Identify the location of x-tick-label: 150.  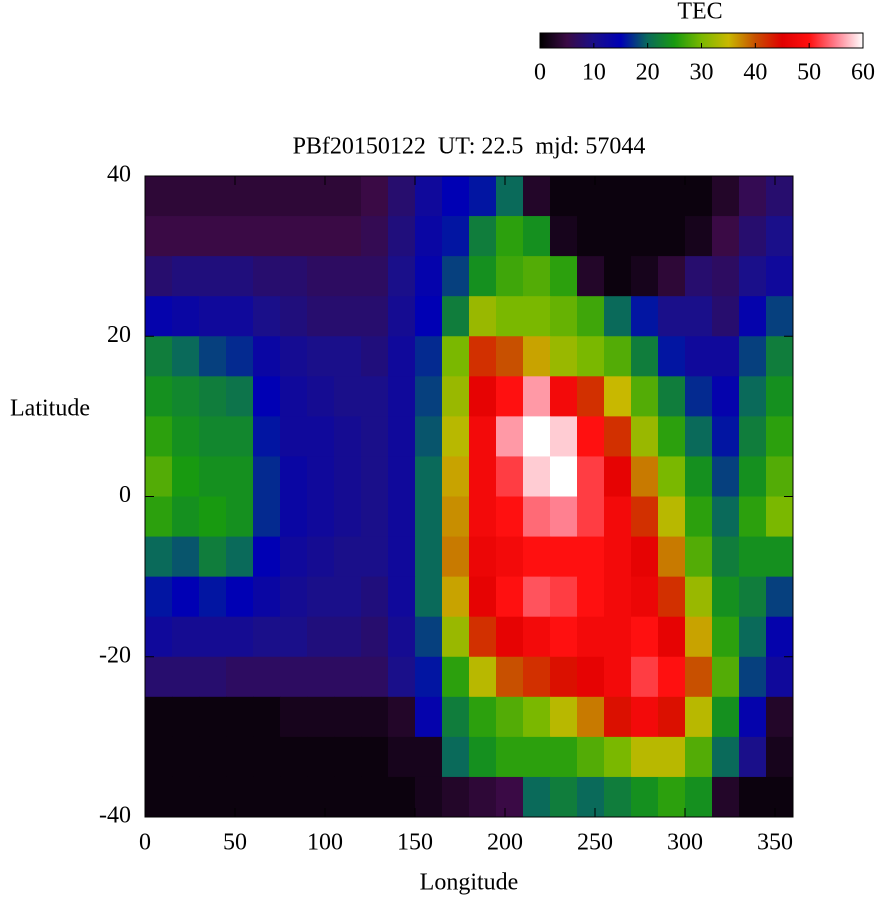
(415, 843).